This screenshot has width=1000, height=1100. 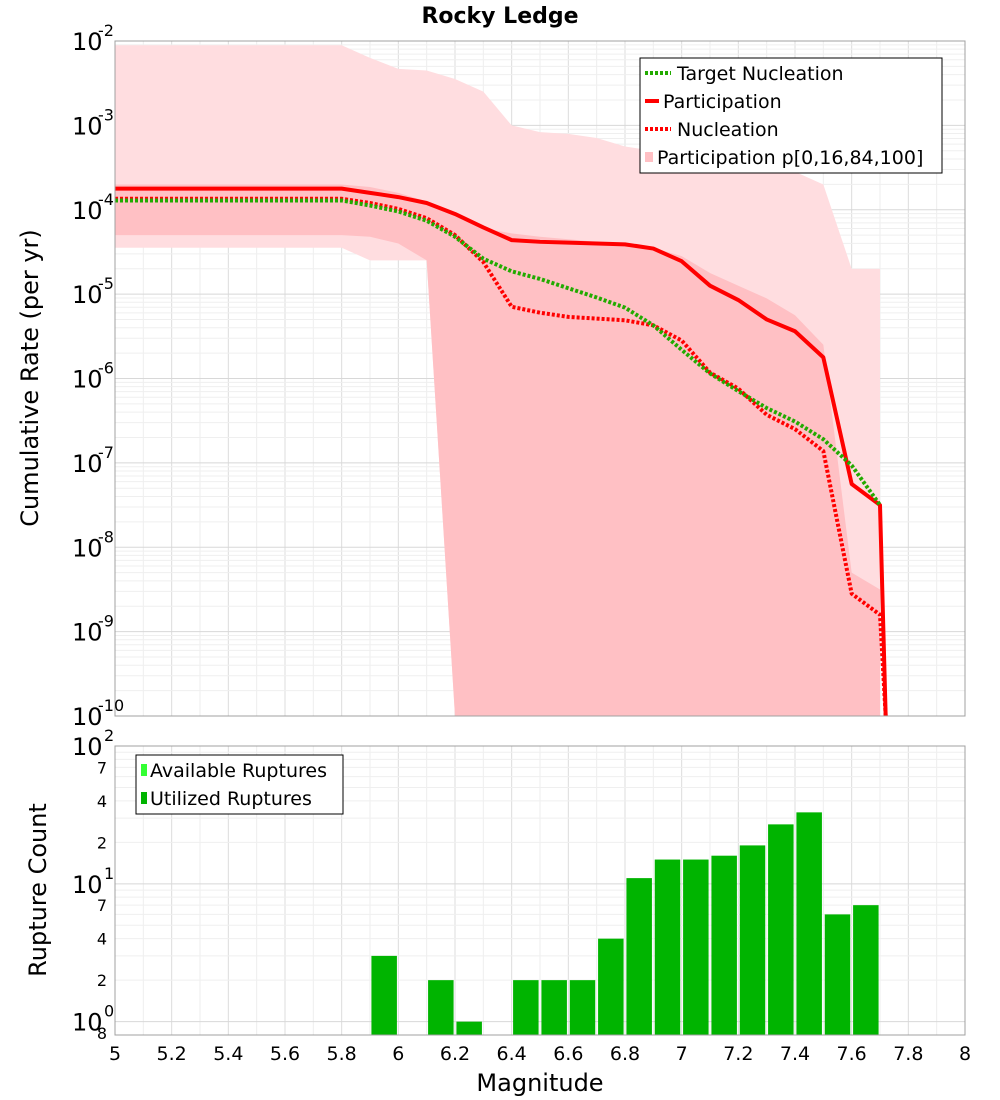 What do you see at coordinates (106, 621) in the screenshot?
I see `top-y-tick-exponent: -9` at bounding box center [106, 621].